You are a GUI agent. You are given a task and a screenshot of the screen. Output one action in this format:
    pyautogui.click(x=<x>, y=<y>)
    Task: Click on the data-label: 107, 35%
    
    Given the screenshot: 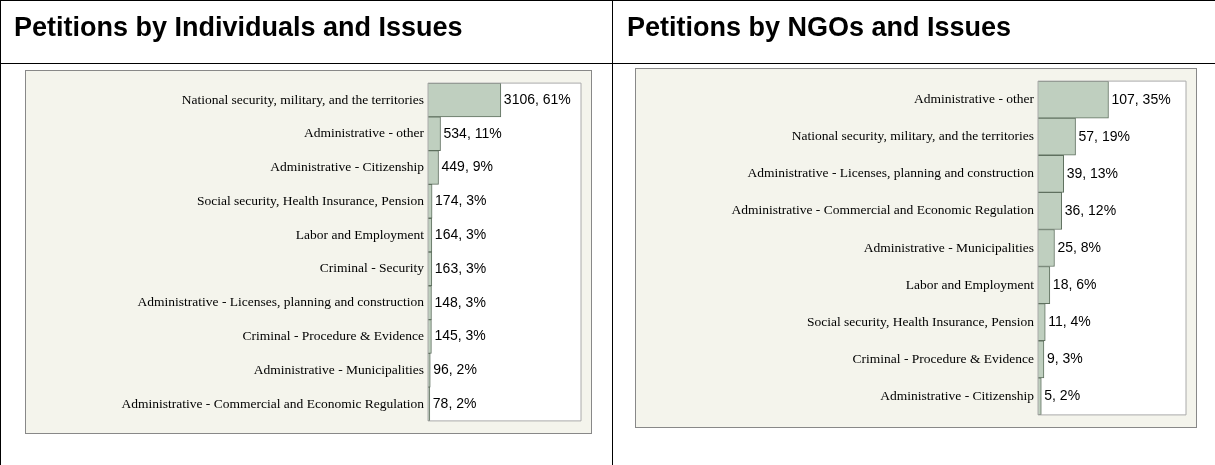 What is the action you would take?
    pyautogui.click(x=1141, y=98)
    